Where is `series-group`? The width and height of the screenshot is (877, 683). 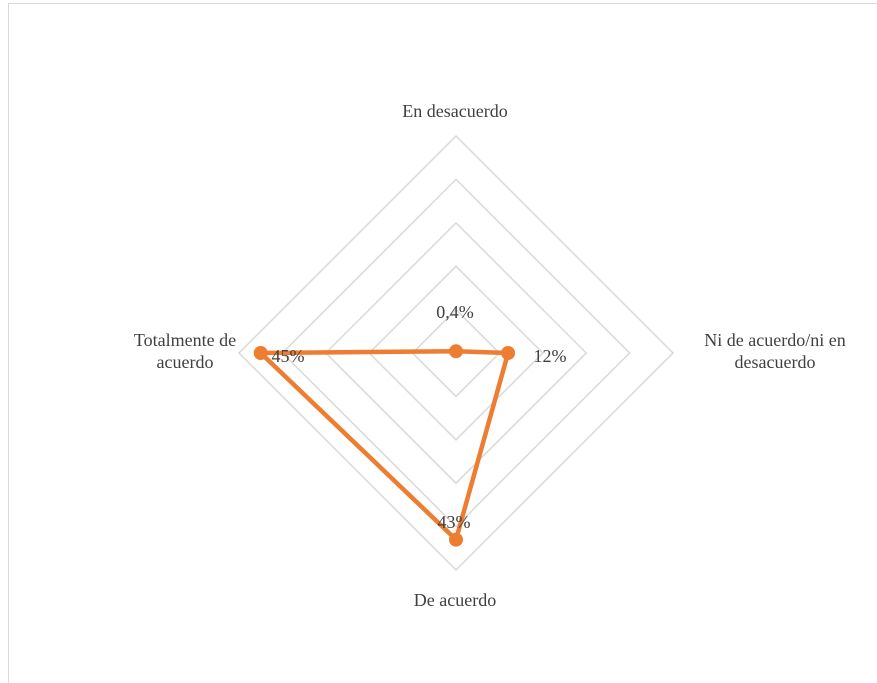
series-group is located at coordinates (384, 445).